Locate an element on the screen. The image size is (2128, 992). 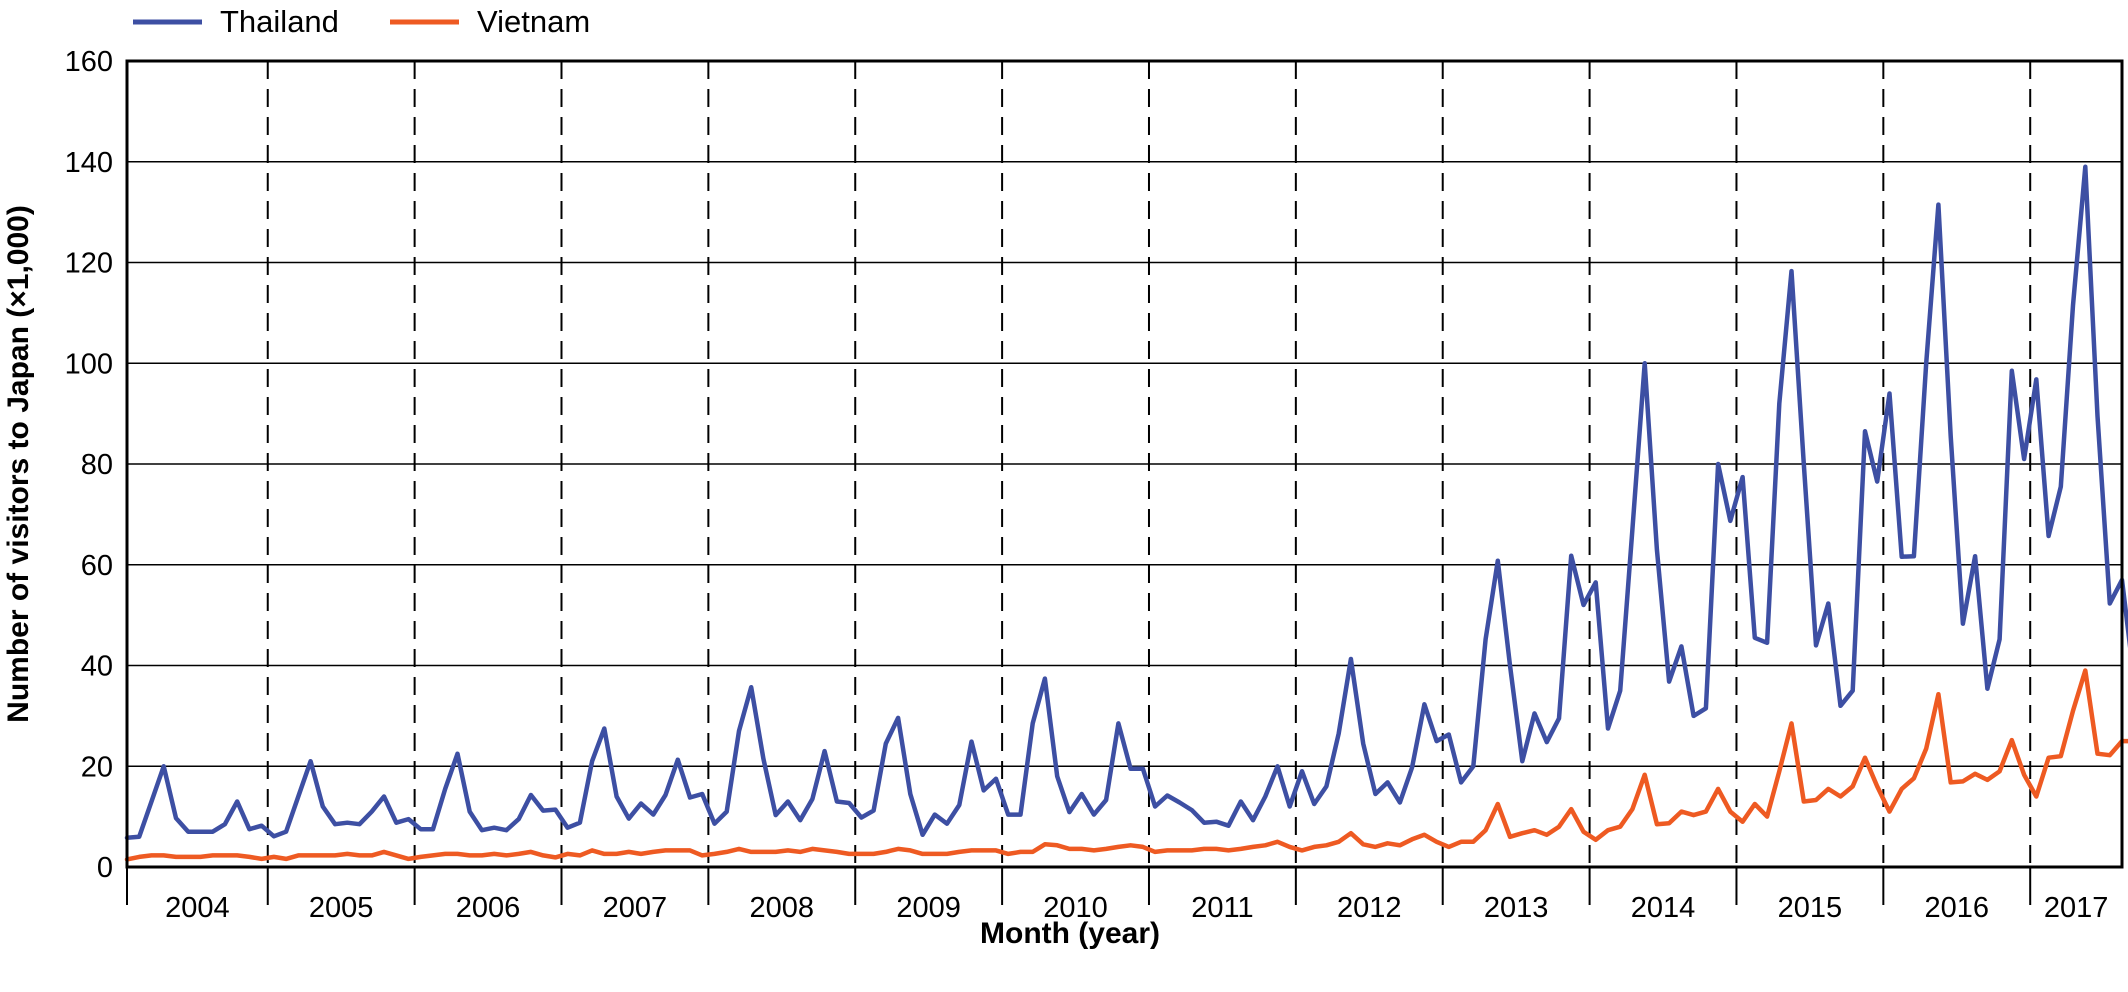
x-tick-label-2005: 2005 is located at coordinates (341, 908).